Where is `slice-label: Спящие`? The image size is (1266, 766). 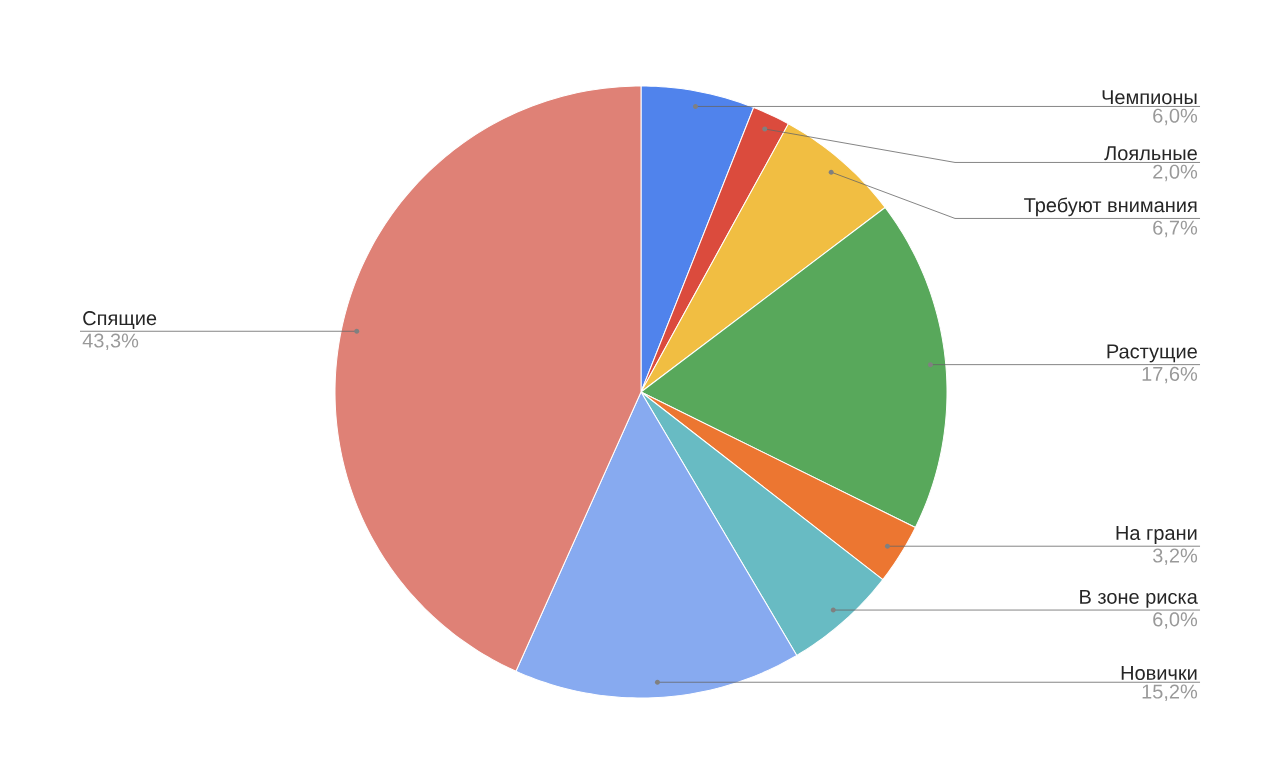 slice-label: Спящие is located at coordinates (120, 320).